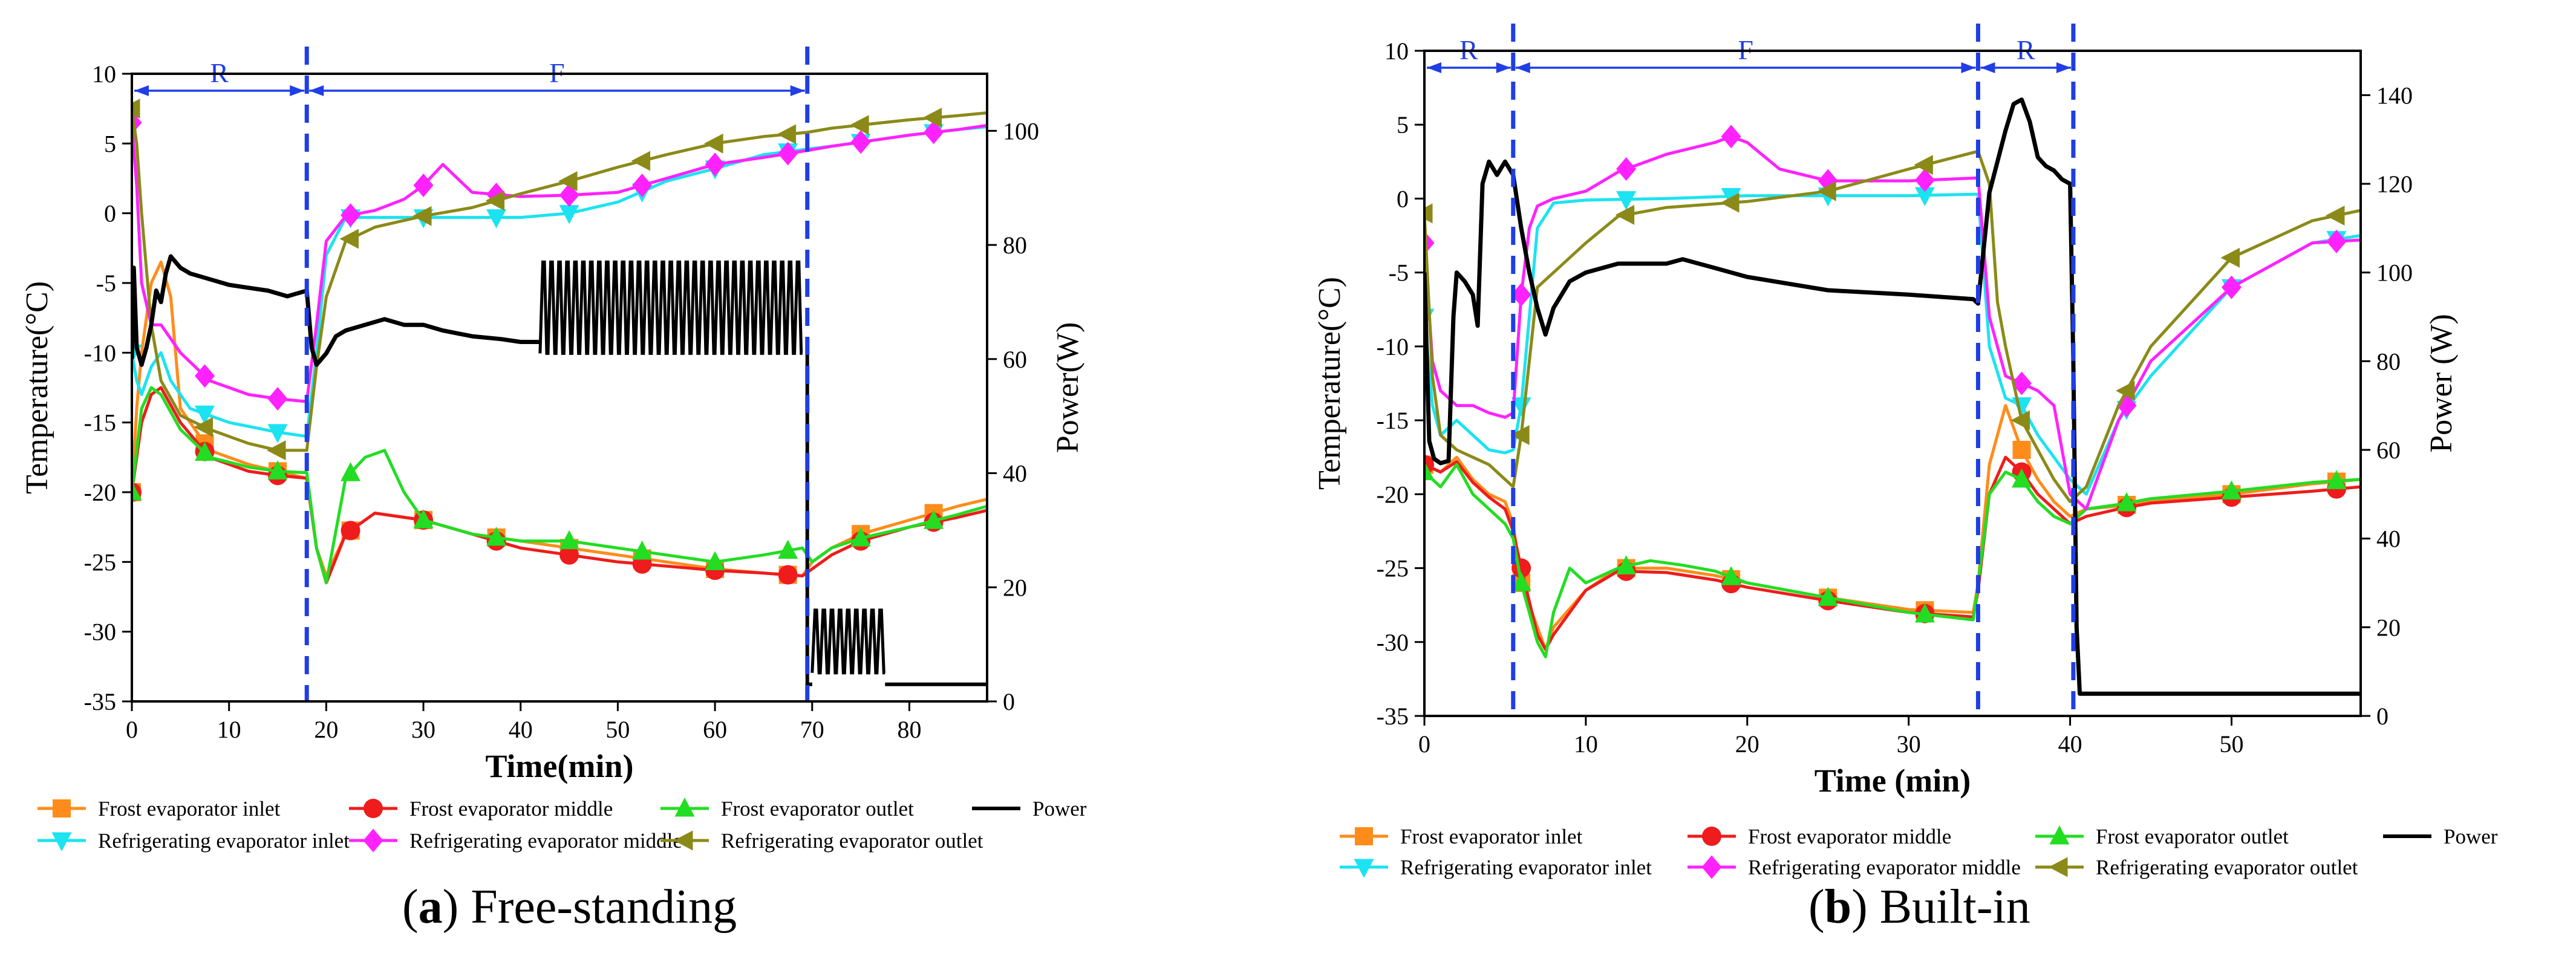 The width and height of the screenshot is (2576, 959). I want to click on legend-label-power-b: Power, so click(2471, 836).